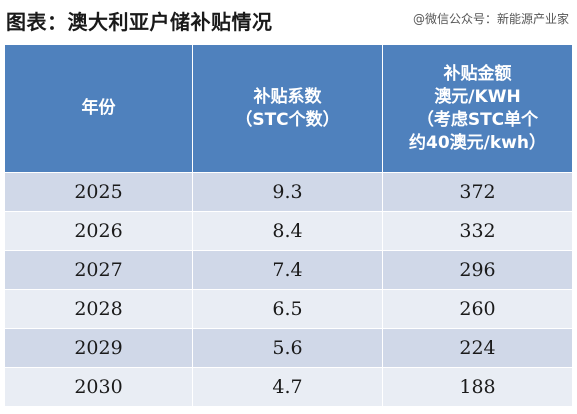  Describe the element at coordinates (477, 108) in the screenshot. I see `header-amount: 补贴金额 澳元/KWH （考虑STC单个 约40澳元/kwh）` at that location.